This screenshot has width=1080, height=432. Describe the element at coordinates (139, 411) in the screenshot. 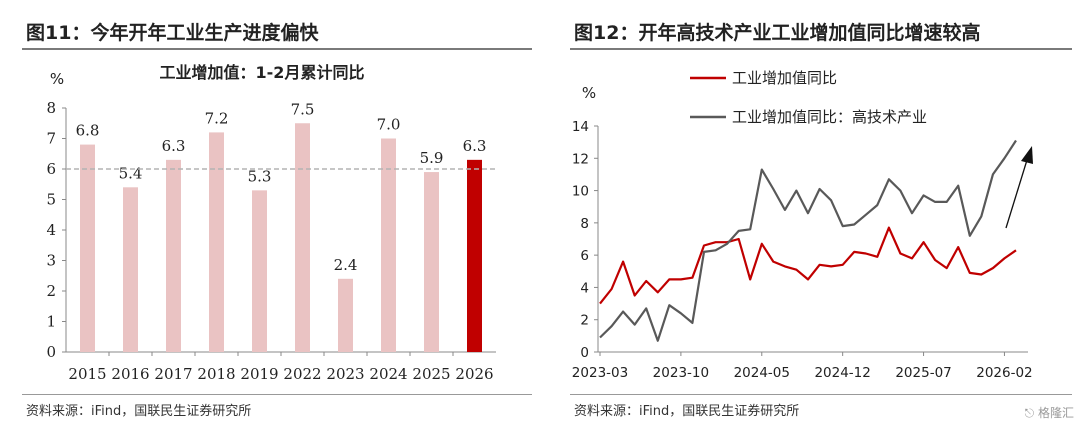

I see `left-source-note: 资料来源：iFind，国联民生证券研究所` at that location.